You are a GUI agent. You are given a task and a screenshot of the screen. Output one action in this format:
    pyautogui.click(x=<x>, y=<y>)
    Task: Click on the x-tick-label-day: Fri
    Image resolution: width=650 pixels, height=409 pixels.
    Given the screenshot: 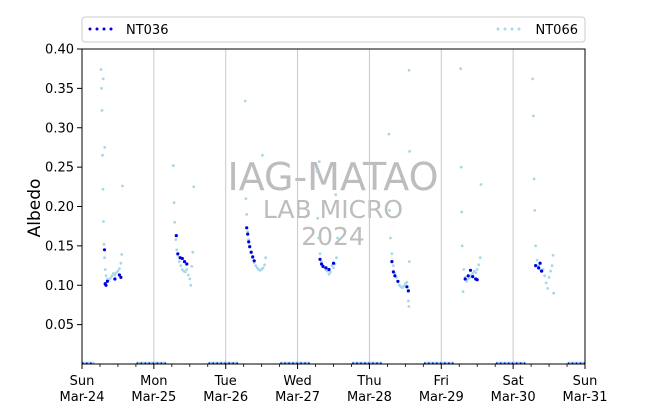 What is the action you would take?
    pyautogui.click(x=442, y=381)
    